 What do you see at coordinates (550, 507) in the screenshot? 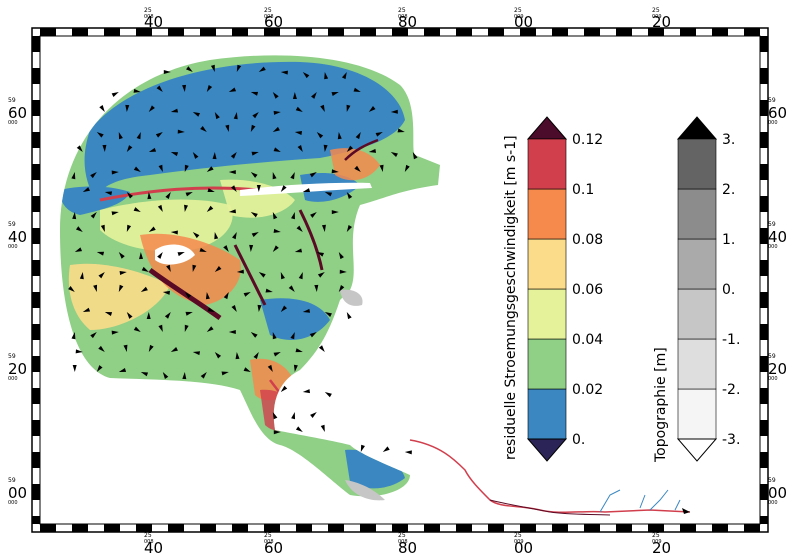
I see `river-channel` at bounding box center [550, 507].